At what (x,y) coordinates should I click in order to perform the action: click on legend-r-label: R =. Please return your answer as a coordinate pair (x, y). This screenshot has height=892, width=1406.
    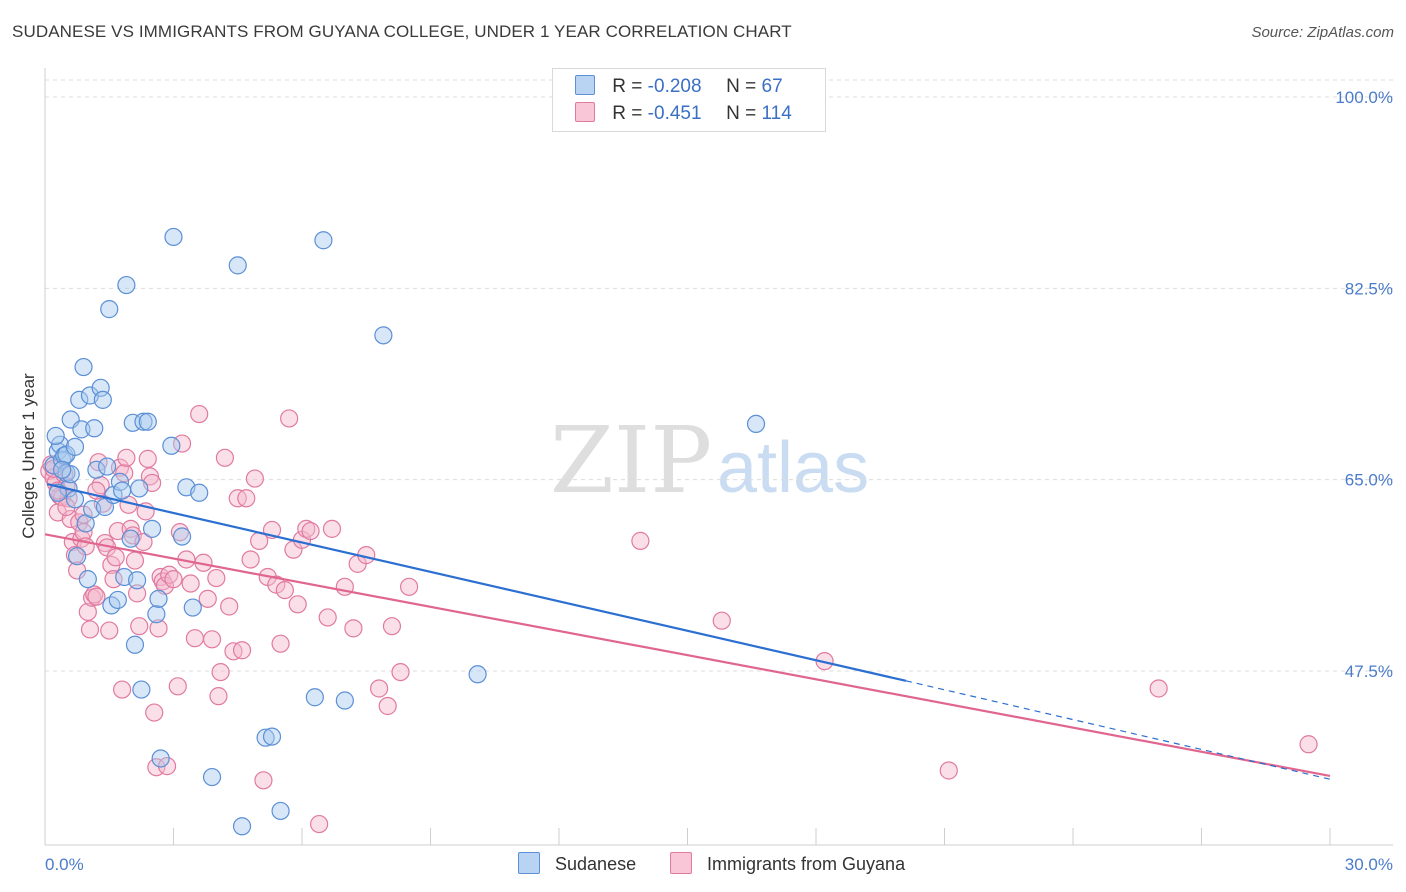
    Looking at the image, I should click on (627, 113).